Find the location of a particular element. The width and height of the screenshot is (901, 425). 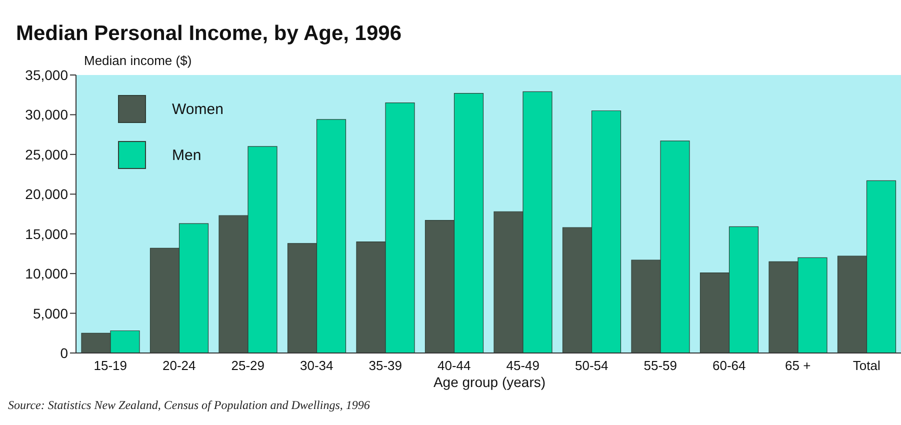

x-tick-label: 30-34 is located at coordinates (317, 366).